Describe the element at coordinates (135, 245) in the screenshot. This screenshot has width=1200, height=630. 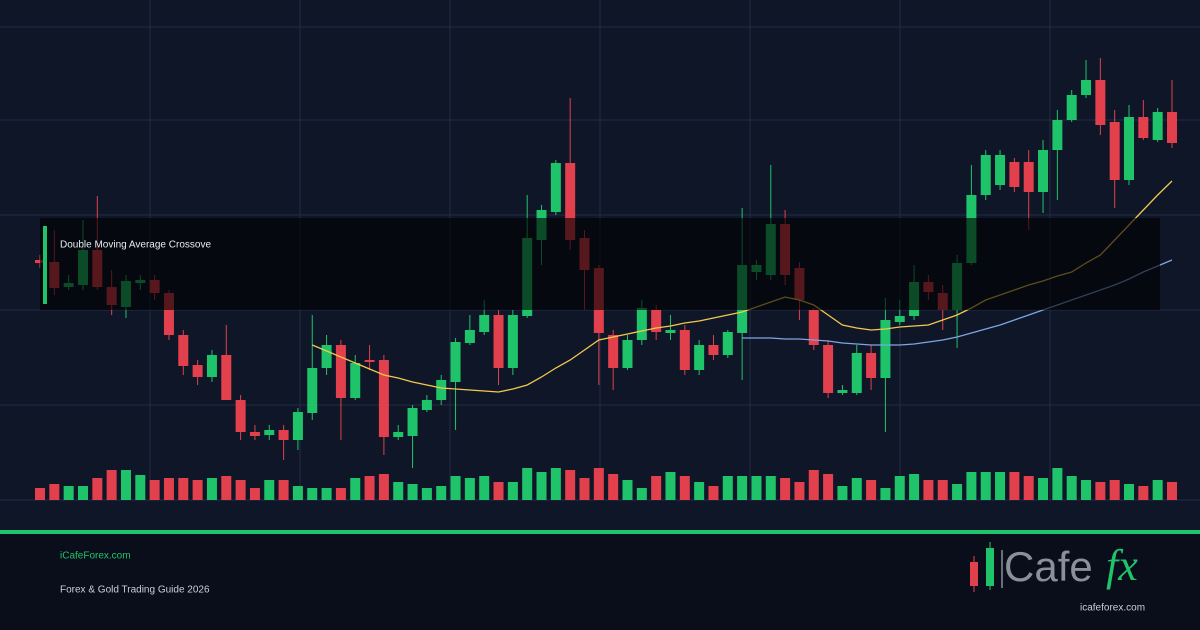
I see `overlay-label: Double Moving Average Crossove` at that location.